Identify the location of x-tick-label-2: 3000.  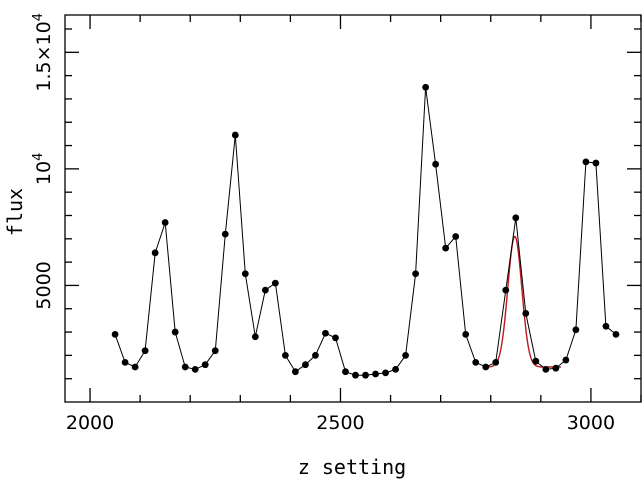
(591, 423).